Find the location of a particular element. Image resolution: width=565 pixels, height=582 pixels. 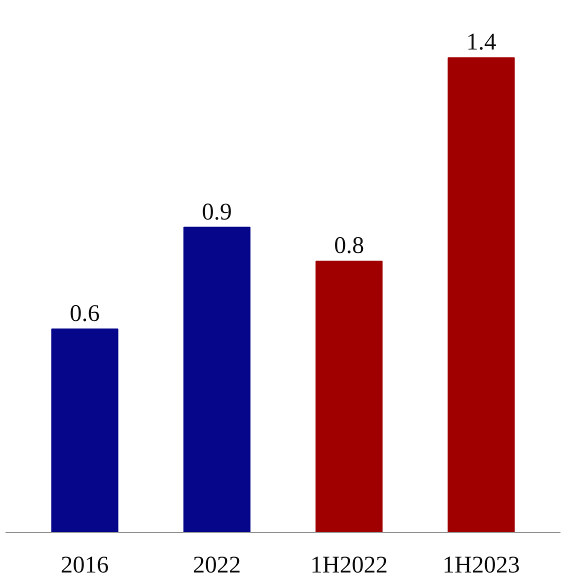

data-label: 0.9 is located at coordinates (217, 212).